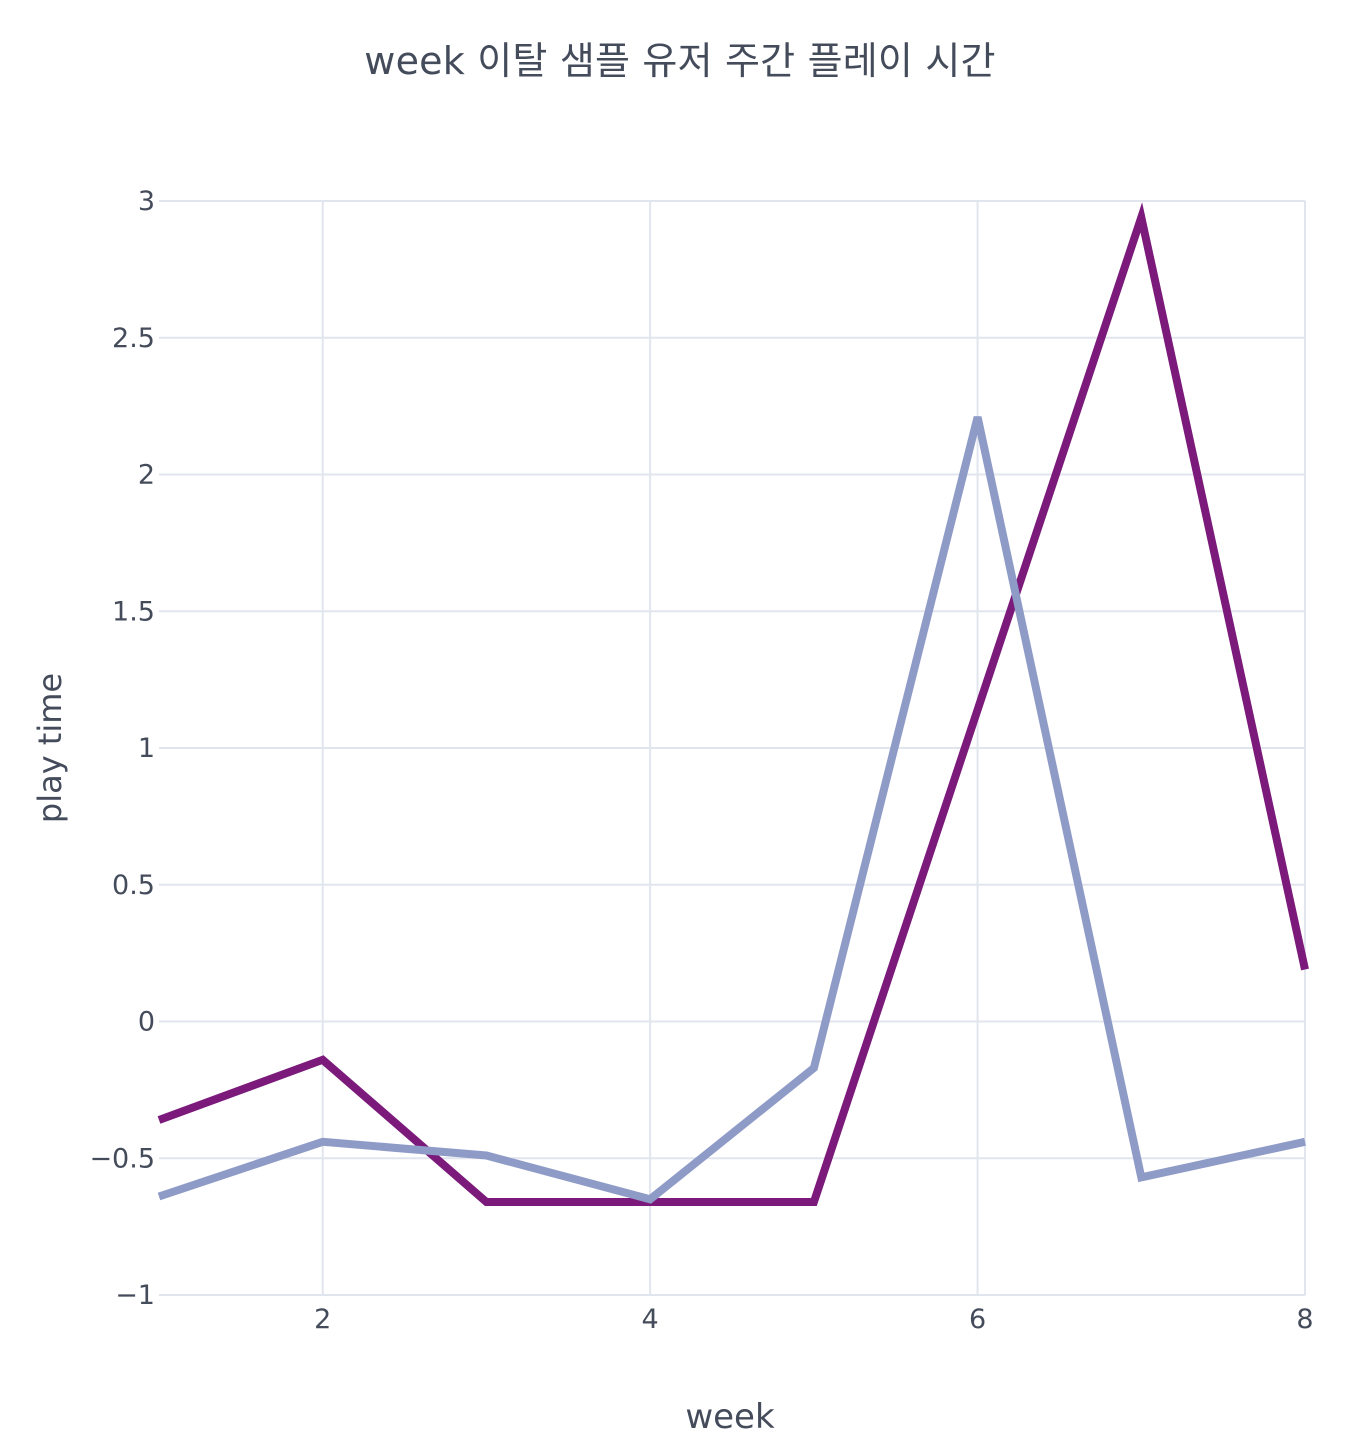  What do you see at coordinates (122, 1158) in the screenshot?
I see `y-tick-label: −0.5` at bounding box center [122, 1158].